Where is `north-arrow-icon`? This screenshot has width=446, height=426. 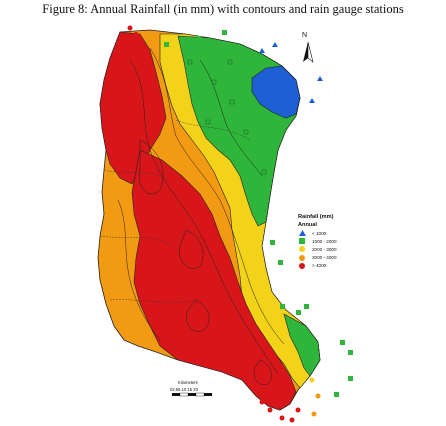 north-arrow-icon is located at coordinates (308, 52).